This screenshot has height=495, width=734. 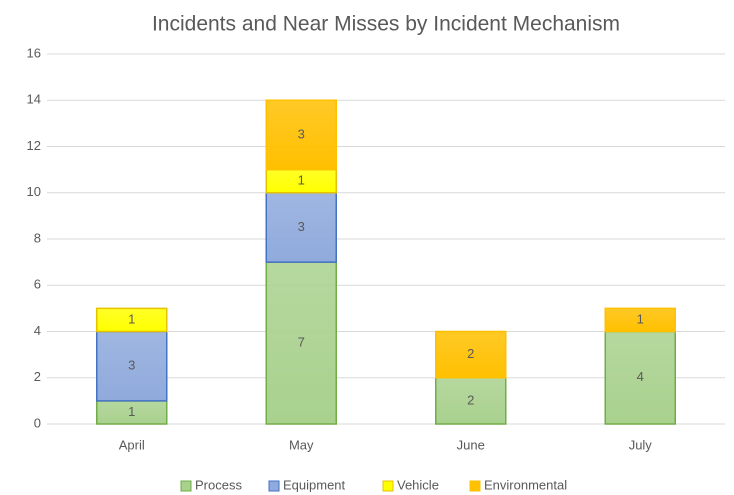 What do you see at coordinates (34, 145) in the screenshot?
I see `y-tick-label: 12` at bounding box center [34, 145].